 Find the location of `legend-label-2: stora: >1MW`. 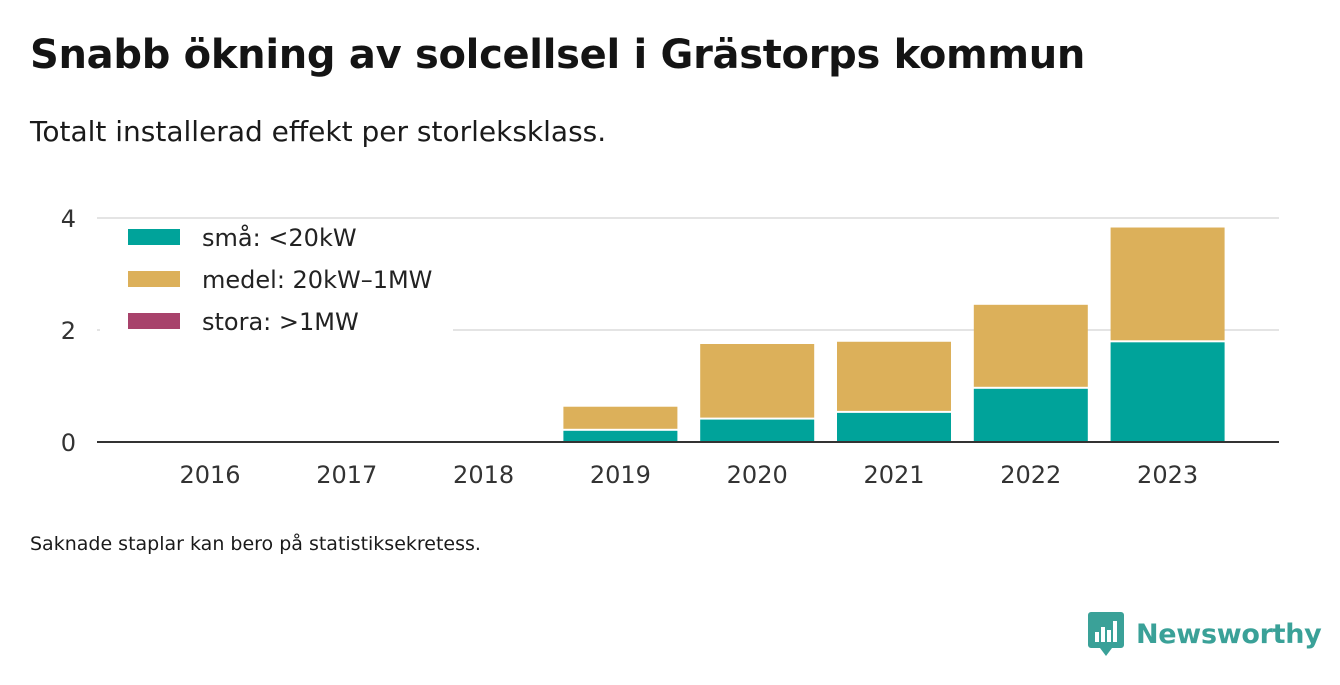

legend-label-2: stora: >1MW is located at coordinates (280, 322).